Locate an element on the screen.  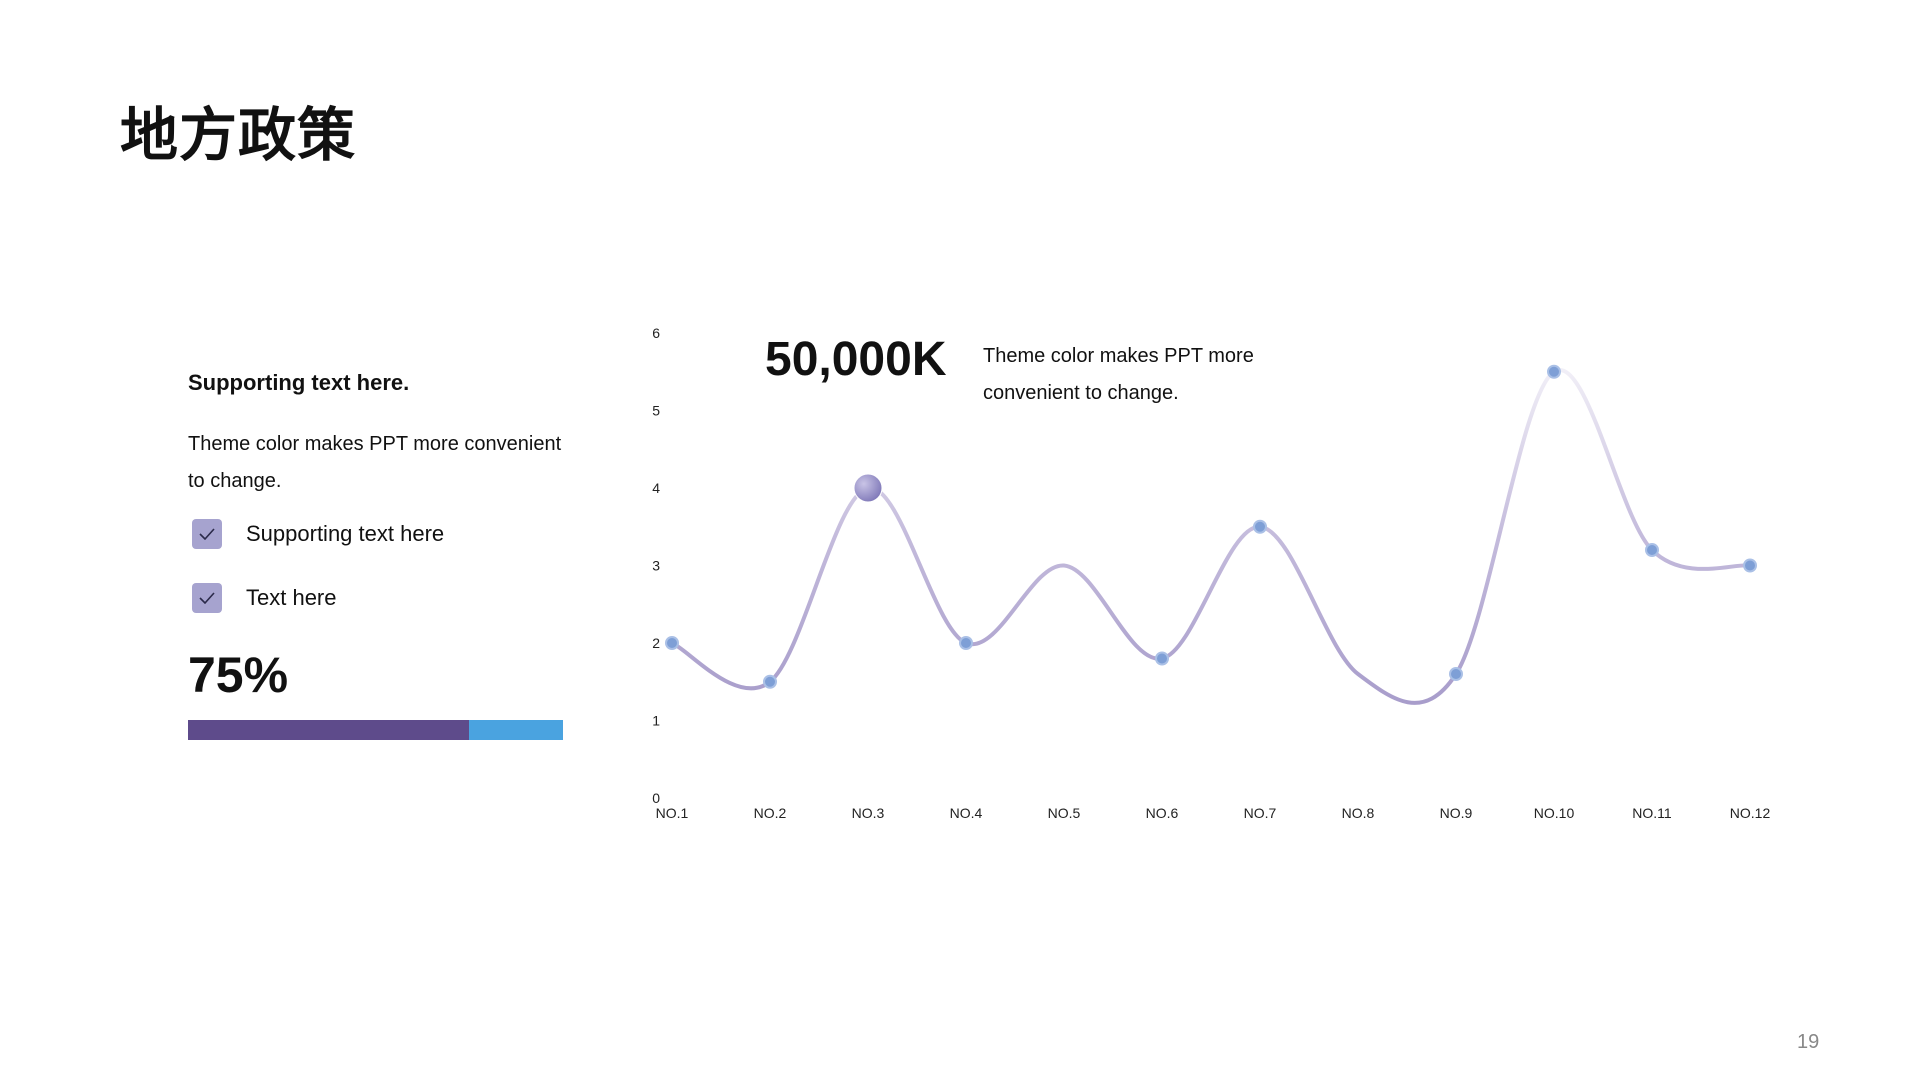
x-tick-label: NO.12 is located at coordinates (1750, 813).